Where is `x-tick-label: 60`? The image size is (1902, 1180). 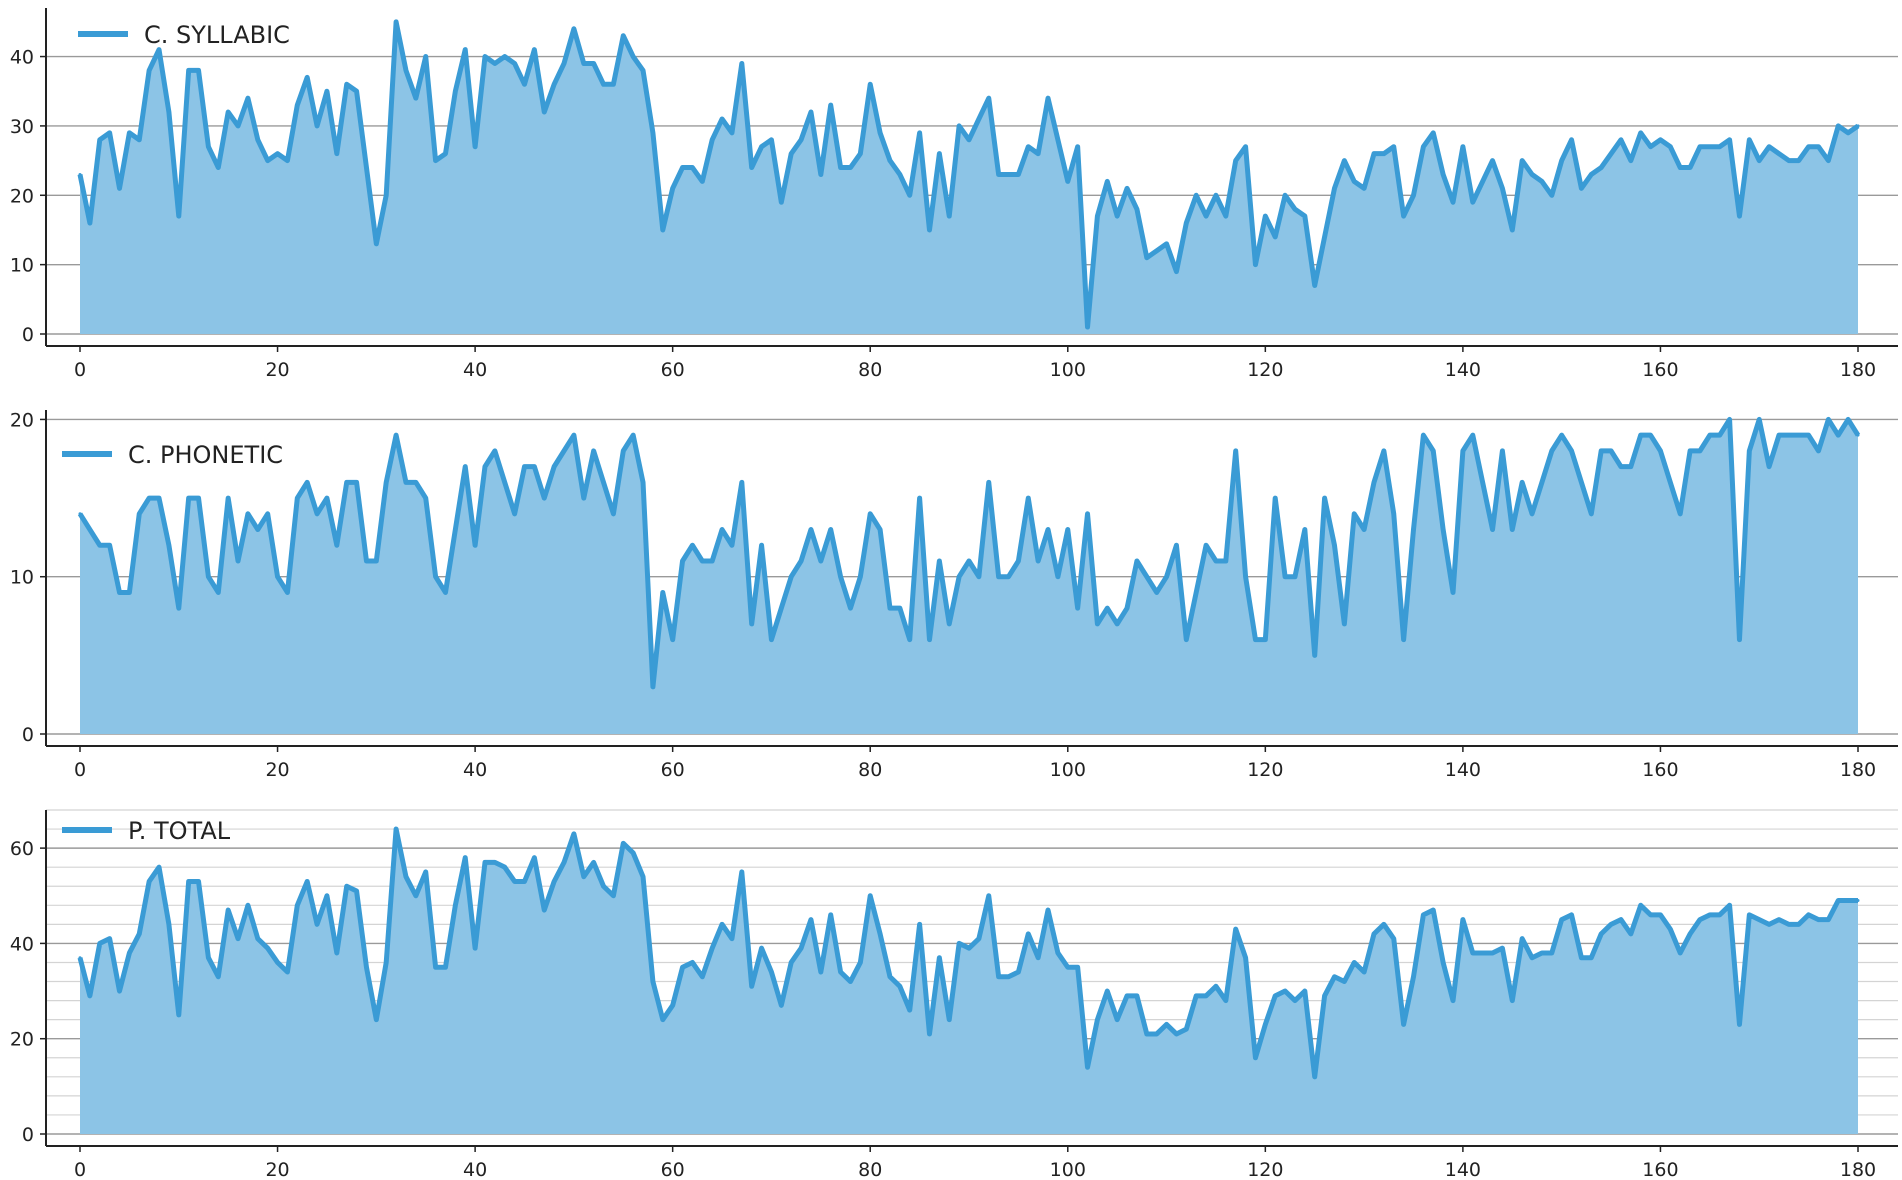 x-tick-label: 60 is located at coordinates (673, 1169).